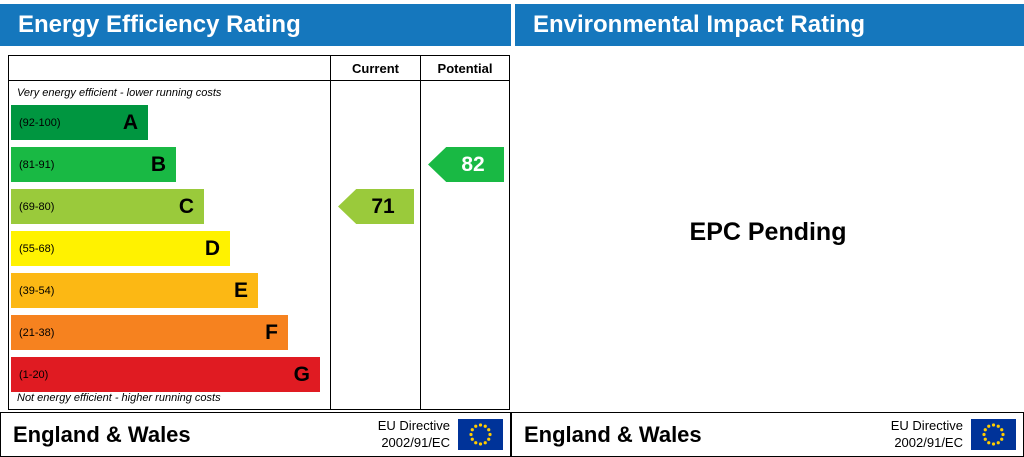 This screenshot has width=1024, height=457. What do you see at coordinates (271, 332) in the screenshot?
I see `band-grade-letter: F` at bounding box center [271, 332].